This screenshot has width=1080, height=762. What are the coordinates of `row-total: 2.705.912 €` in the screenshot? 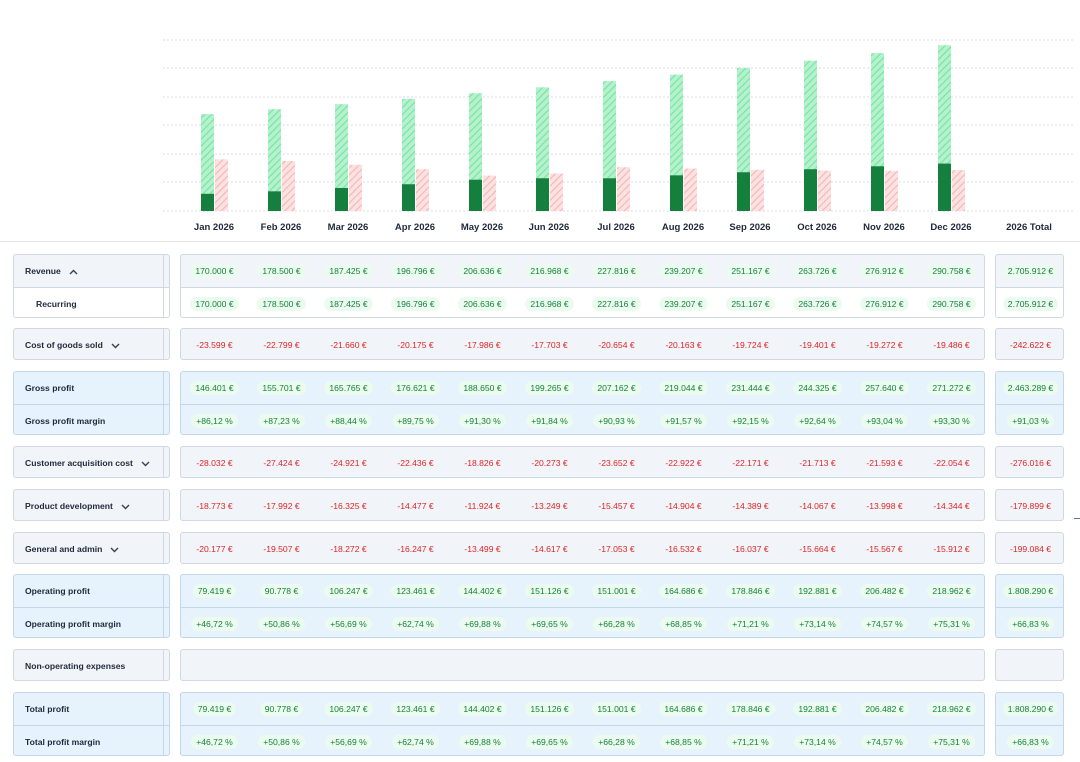 It's located at (1029, 271).